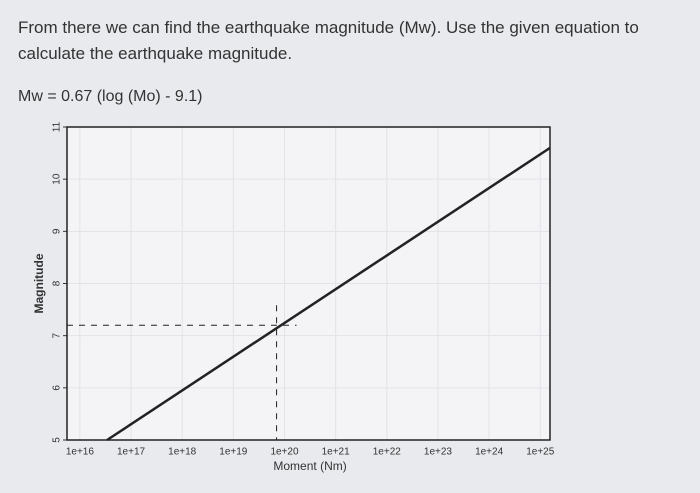 The height and width of the screenshot is (493, 700). What do you see at coordinates (57, 440) in the screenshot?
I see `y-tick-label: 5` at bounding box center [57, 440].